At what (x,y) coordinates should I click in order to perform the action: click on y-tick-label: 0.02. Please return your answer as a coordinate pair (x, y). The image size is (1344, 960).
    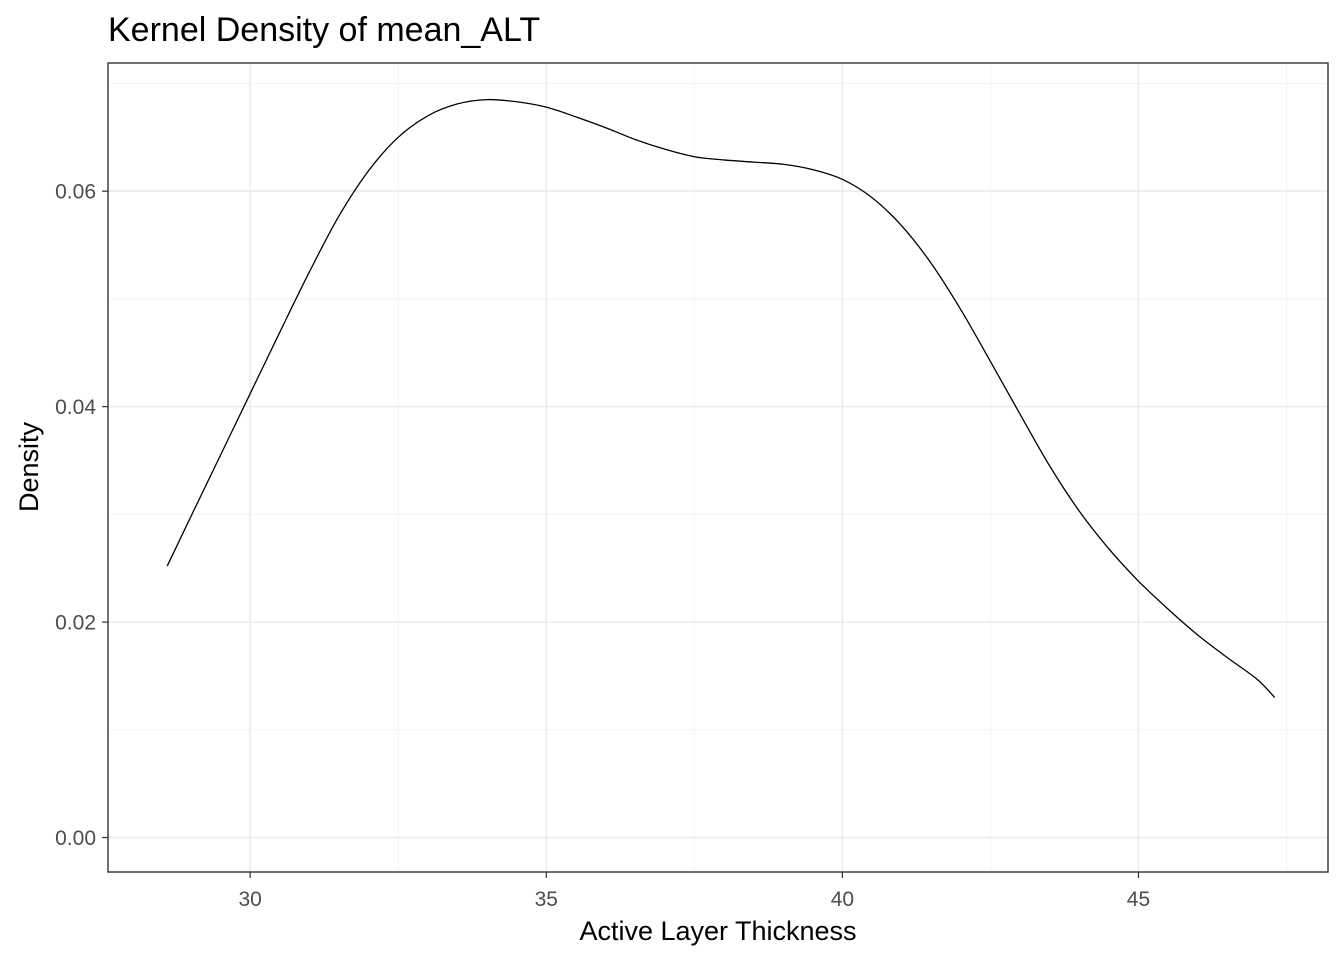
    Looking at the image, I should click on (75, 623).